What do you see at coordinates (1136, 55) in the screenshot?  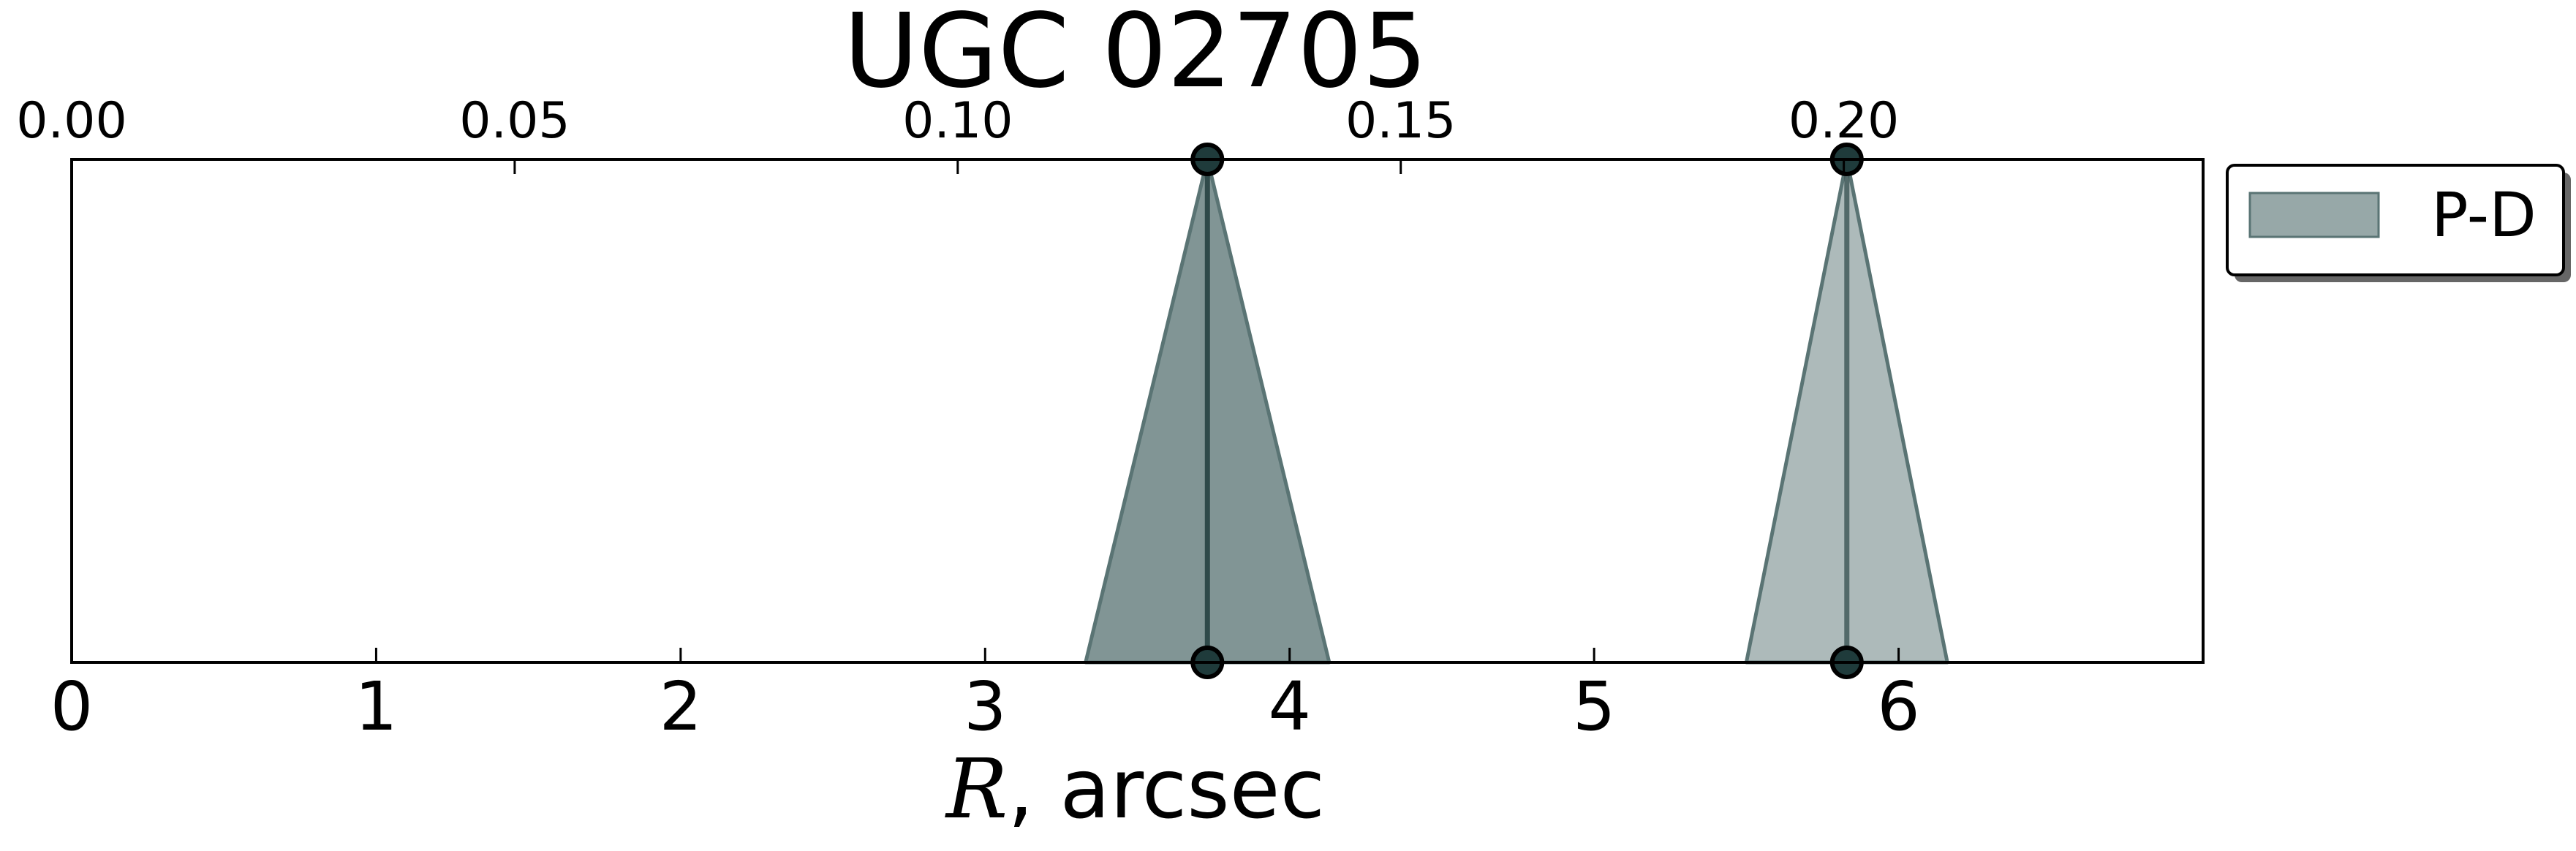 I see `chart-title: UGC 02705` at bounding box center [1136, 55].